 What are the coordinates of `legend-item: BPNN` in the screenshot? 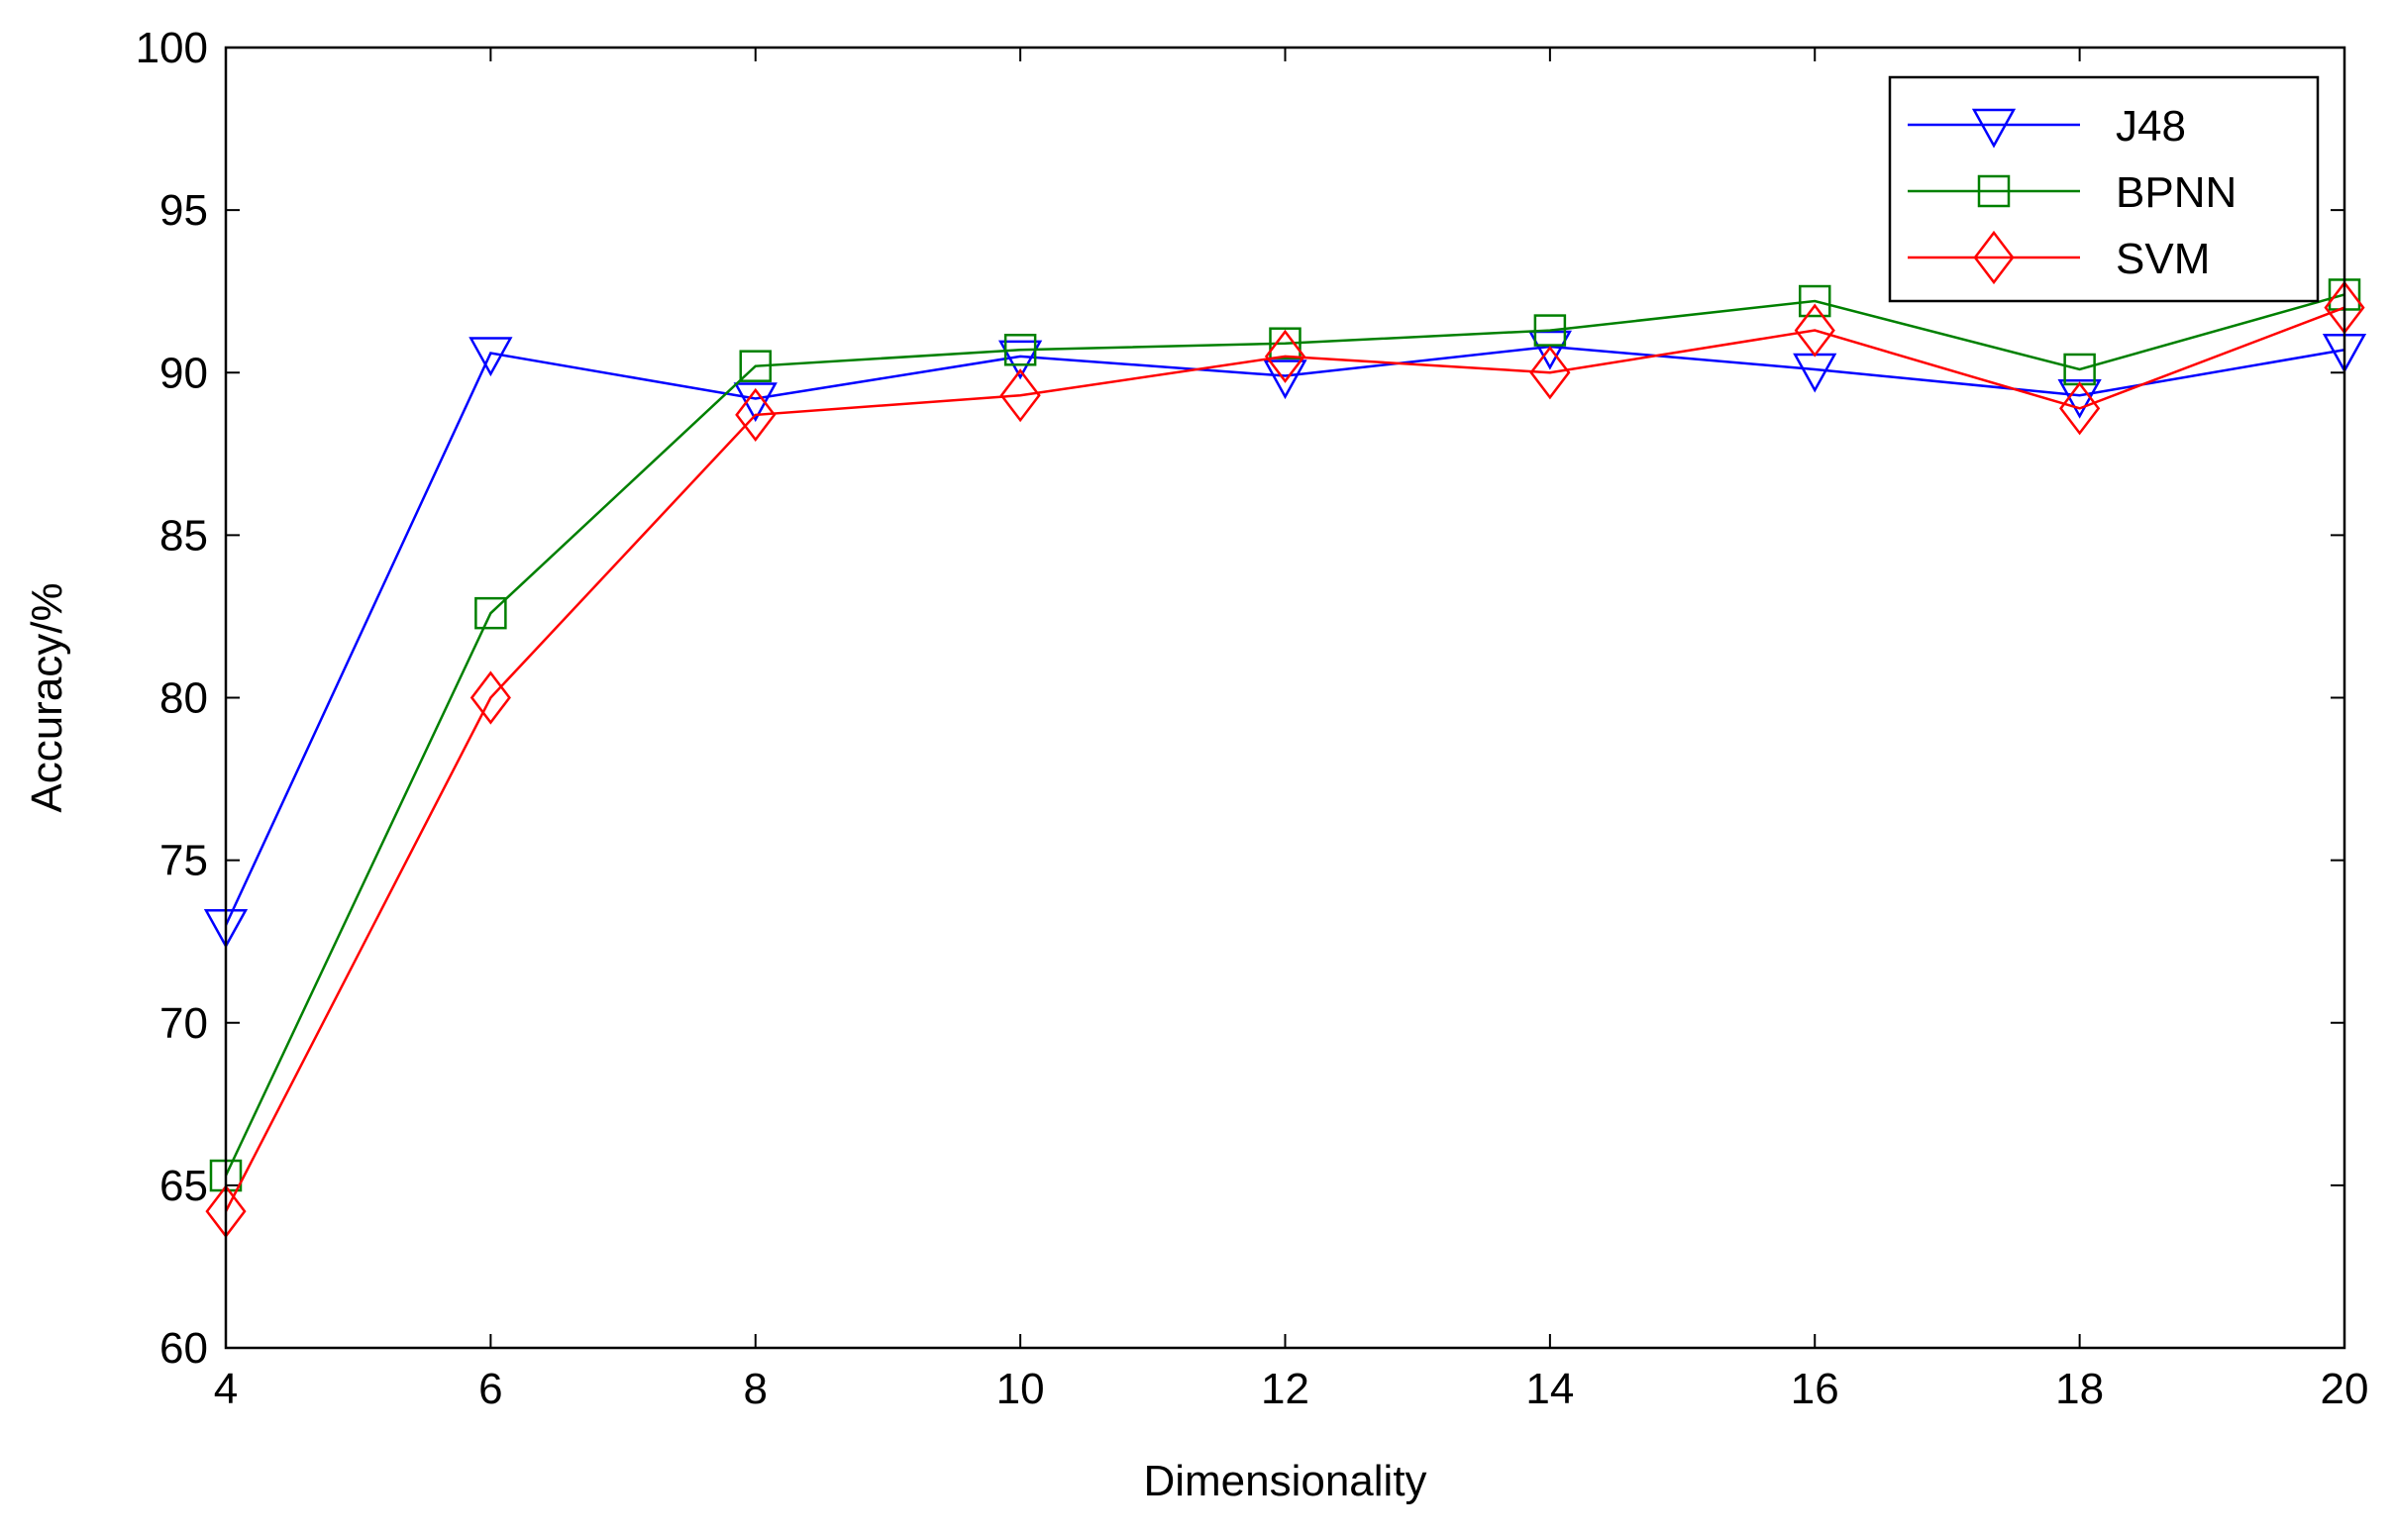 It's located at (2073, 193).